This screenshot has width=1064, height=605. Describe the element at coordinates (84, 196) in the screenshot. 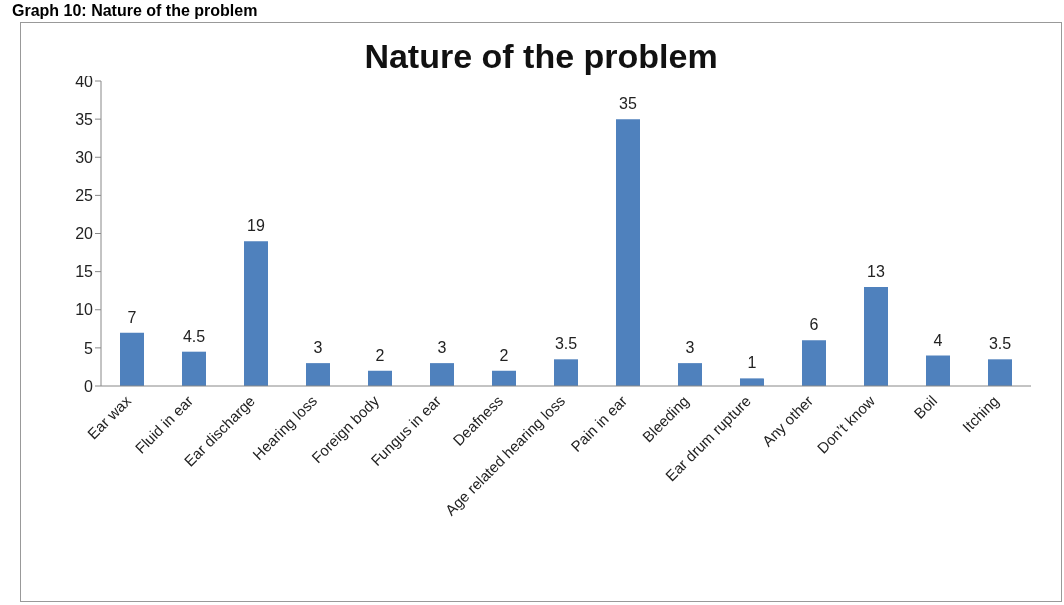

I see `y-tick-label: 25` at that location.